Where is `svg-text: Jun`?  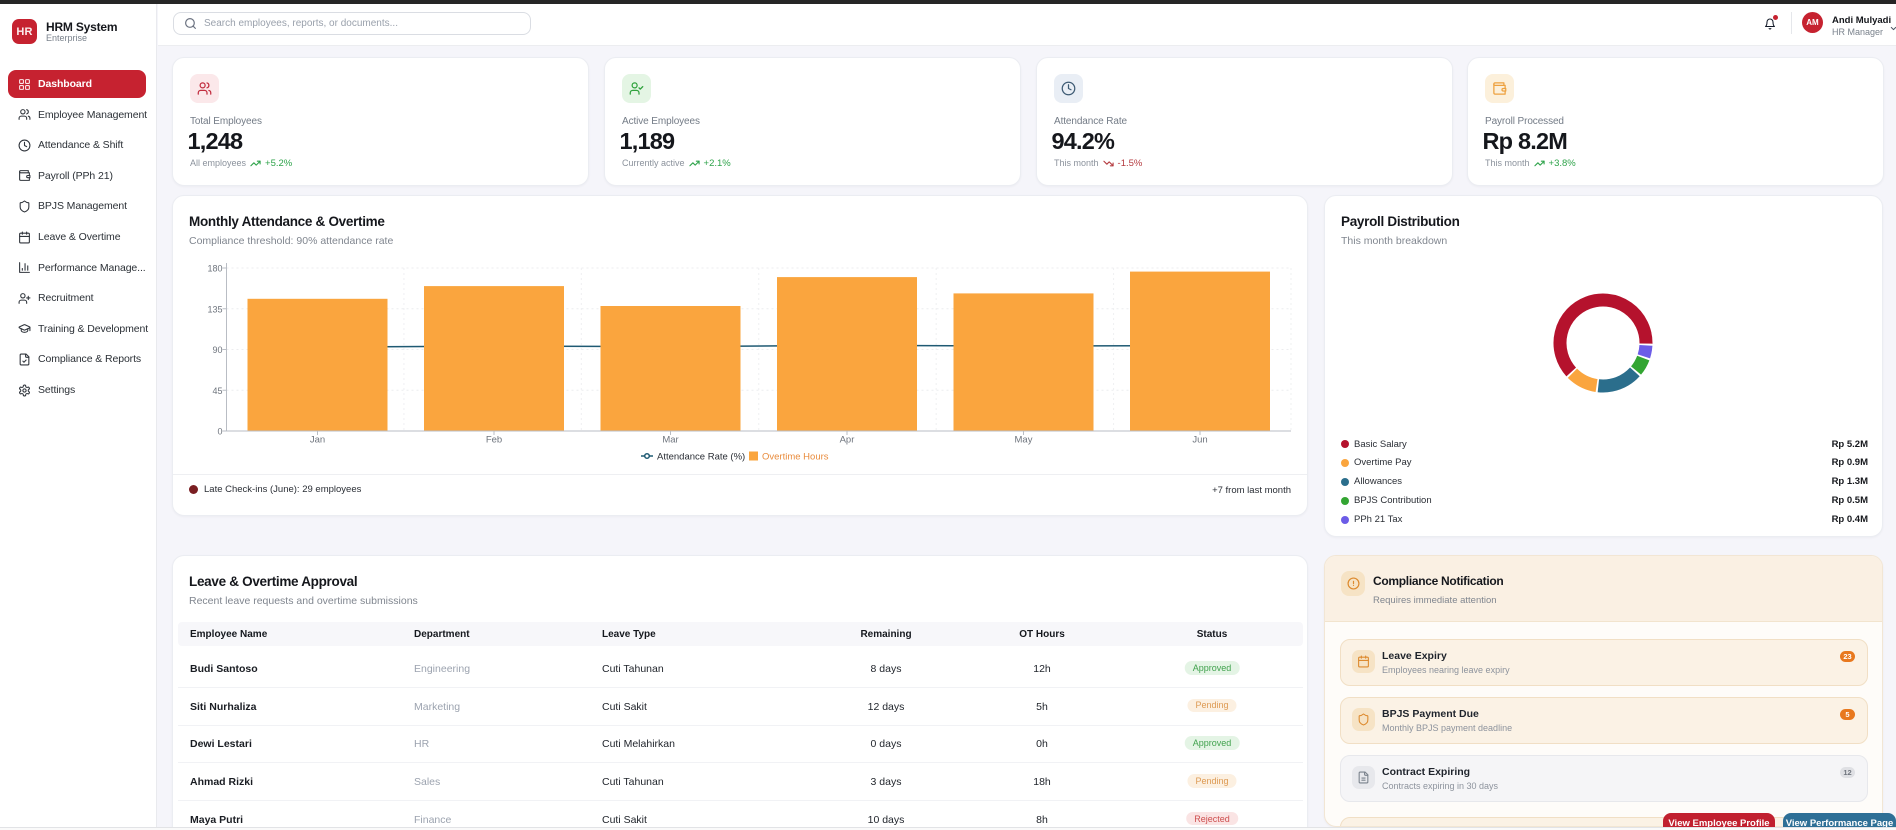
svg-text: Jun is located at coordinates (1199, 440).